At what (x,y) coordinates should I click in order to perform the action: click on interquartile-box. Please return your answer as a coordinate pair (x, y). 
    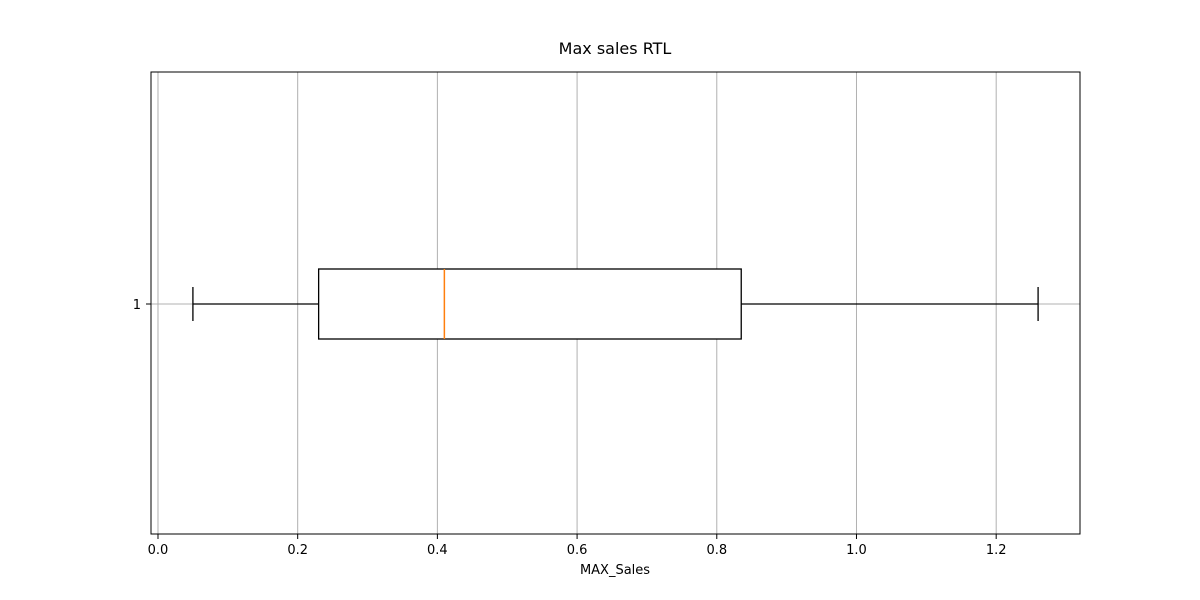
    Looking at the image, I should click on (529, 304).